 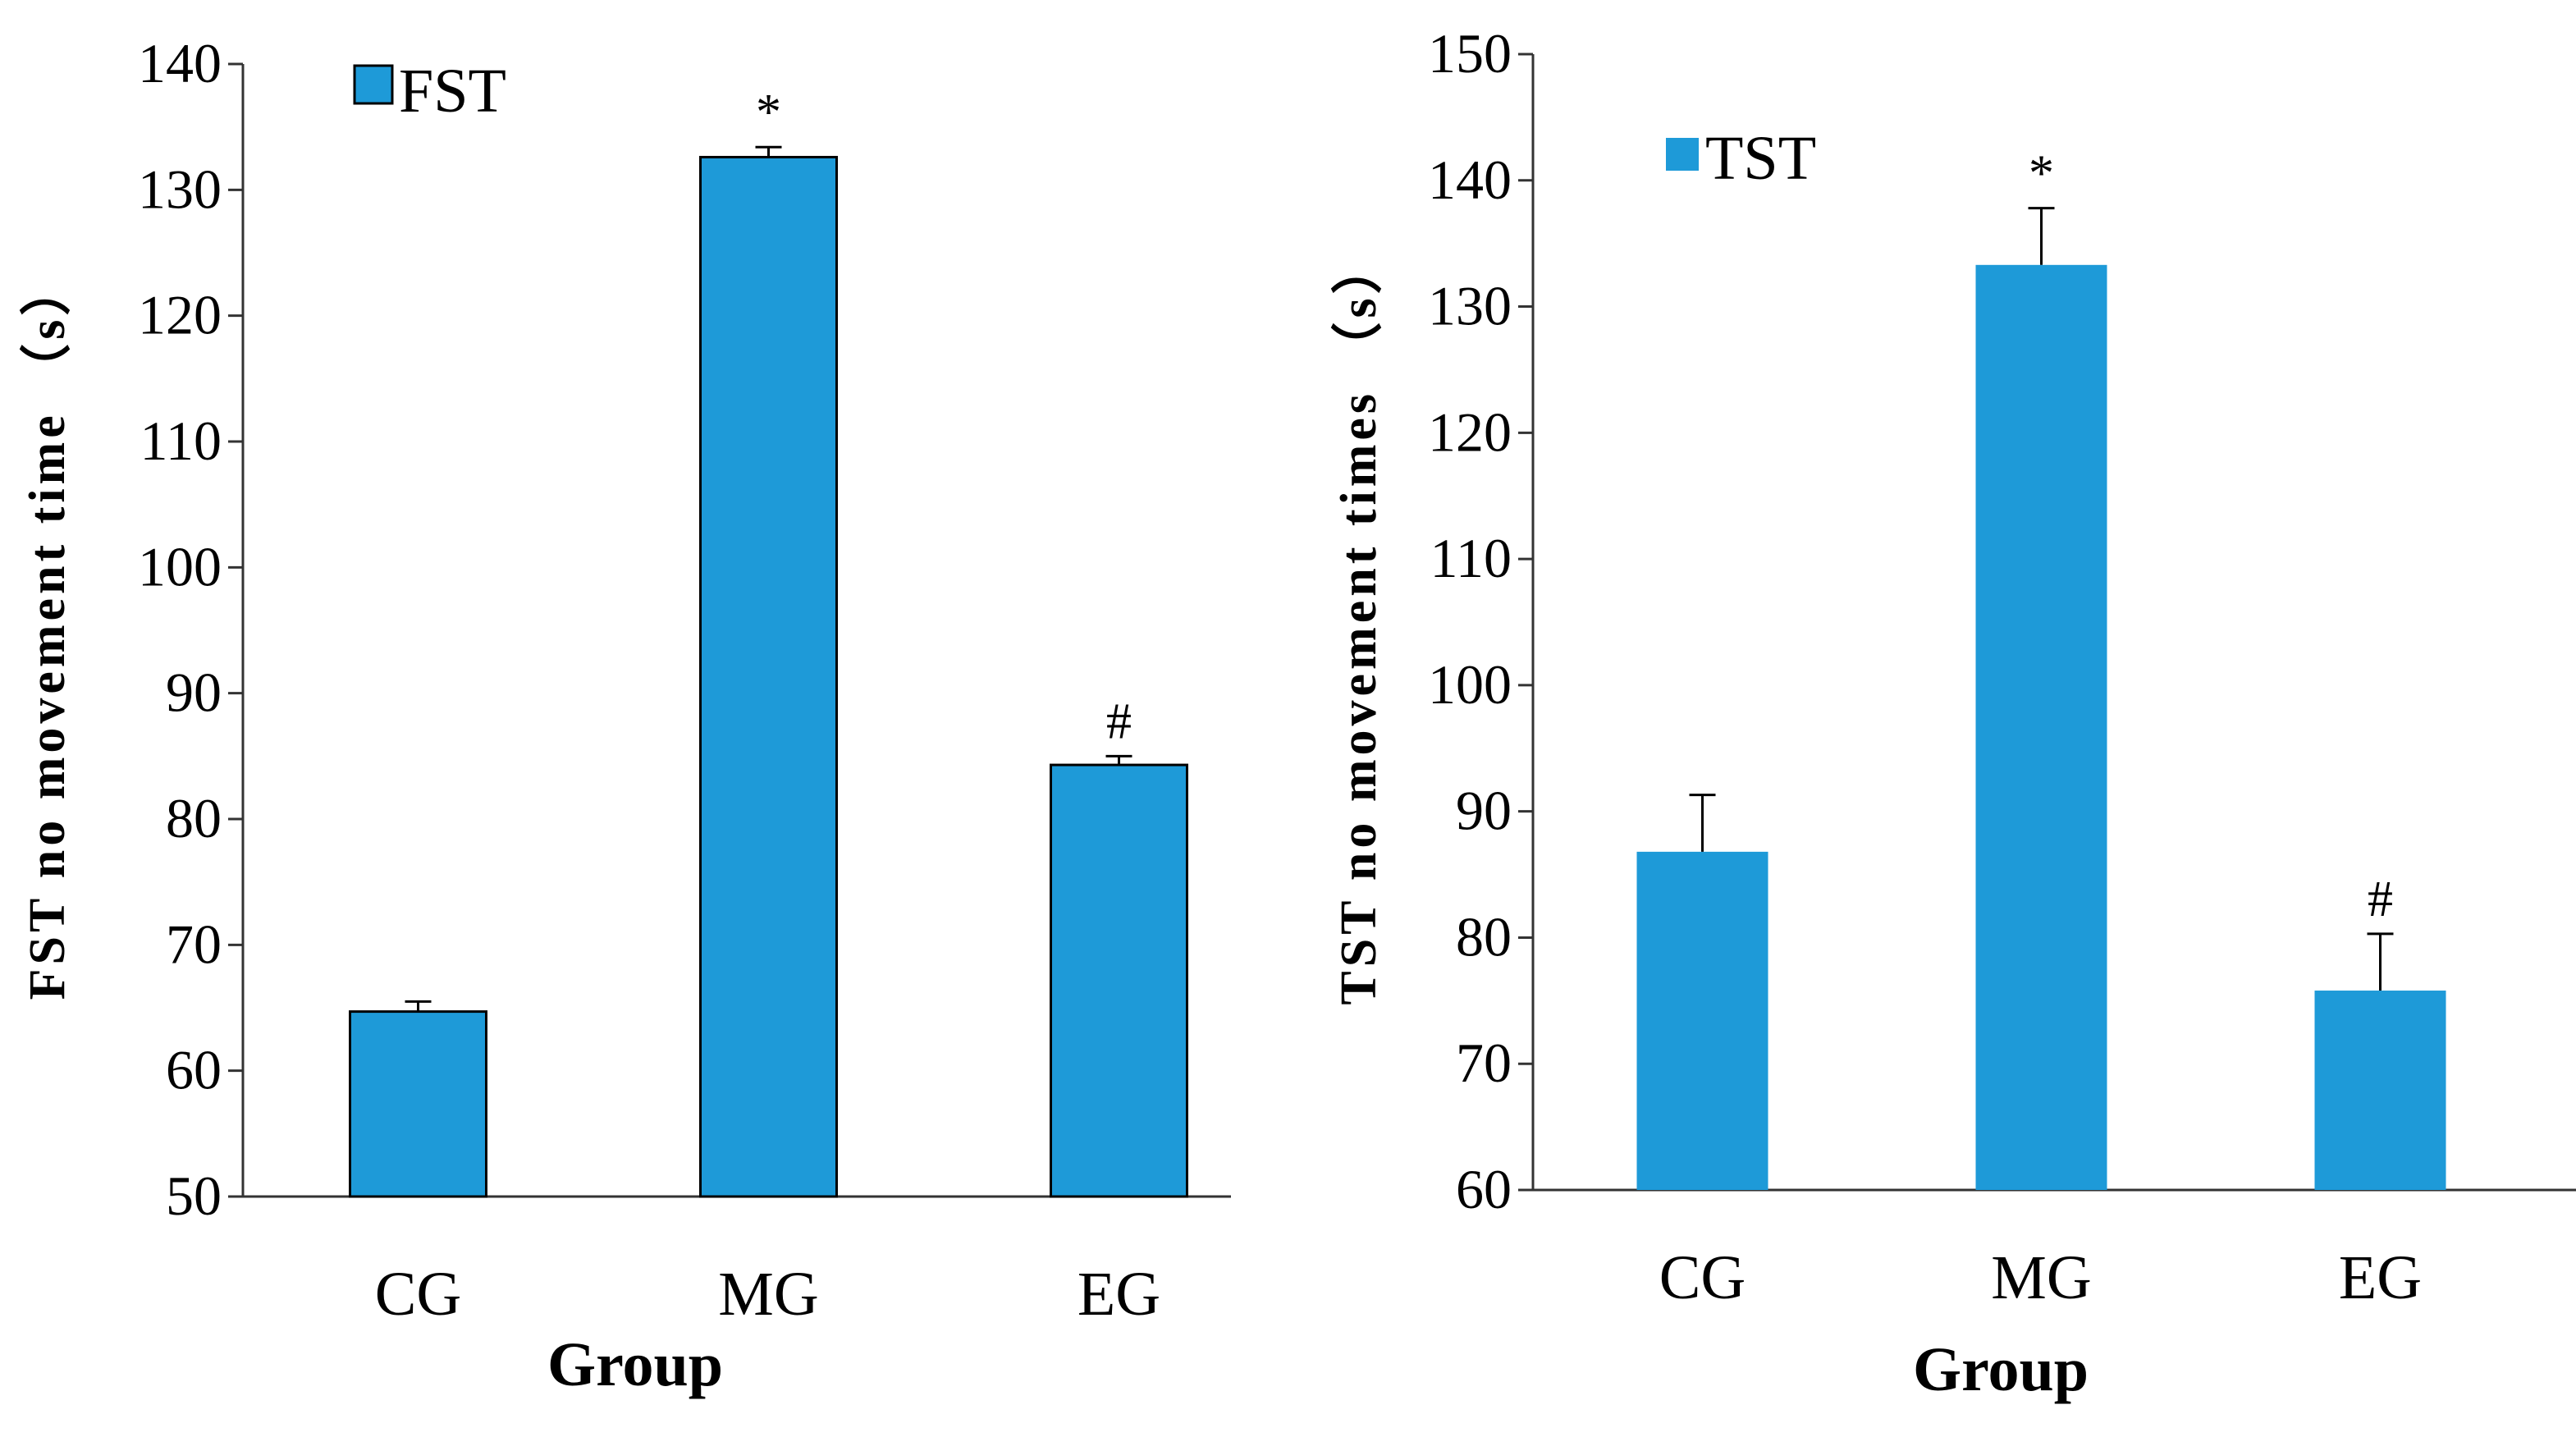 What do you see at coordinates (1470, 306) in the screenshot?
I see `tst-y-tick-label: 130` at bounding box center [1470, 306].